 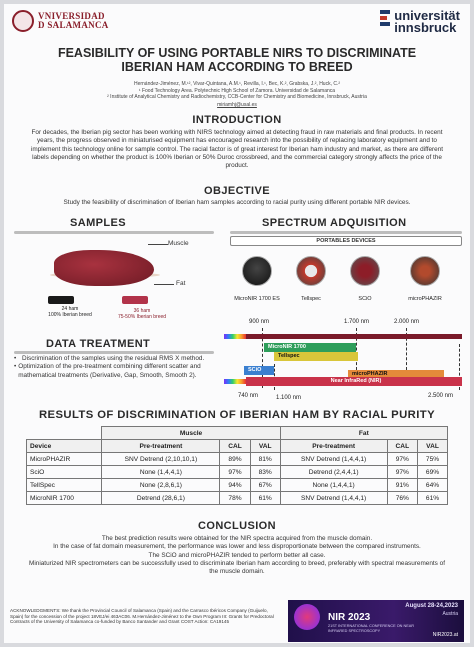 I want to click on usal-logo-line1: VNIVERSIDAD, so click(x=71, y=16).